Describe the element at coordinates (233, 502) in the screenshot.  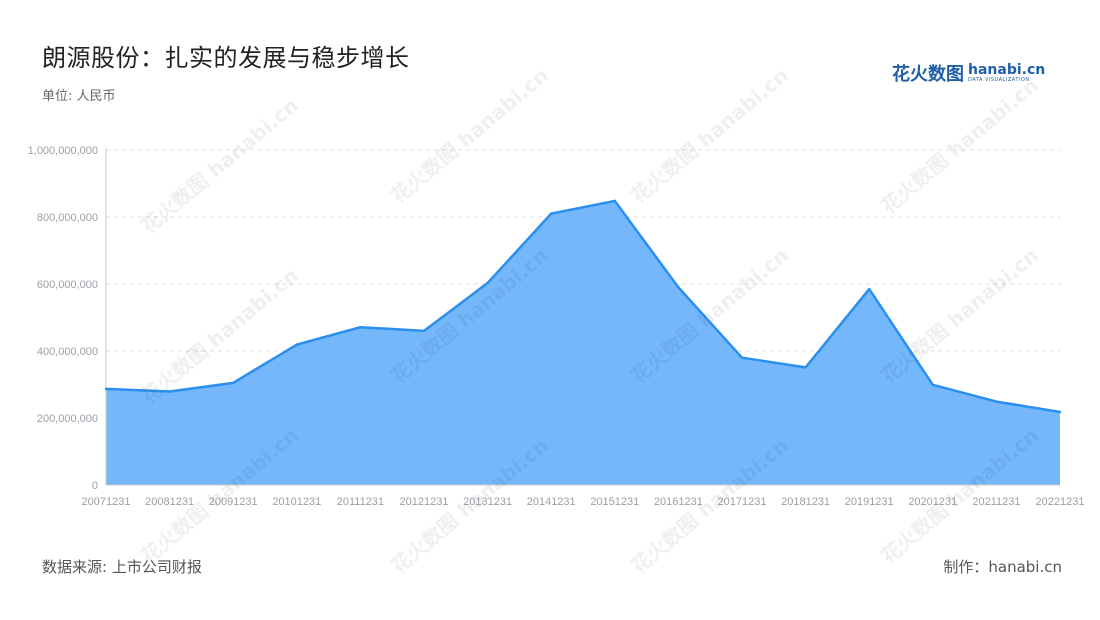
I see `x-tick-label: 20091231` at that location.